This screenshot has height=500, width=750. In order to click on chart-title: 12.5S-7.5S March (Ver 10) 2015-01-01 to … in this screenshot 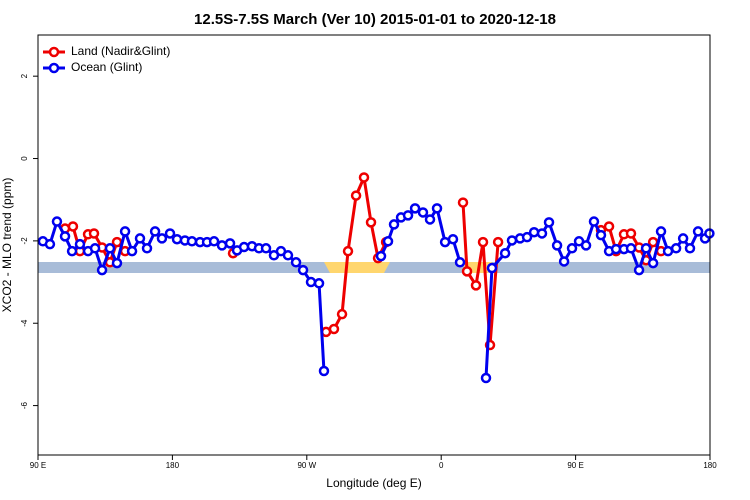, I will do `click(375, 19)`.